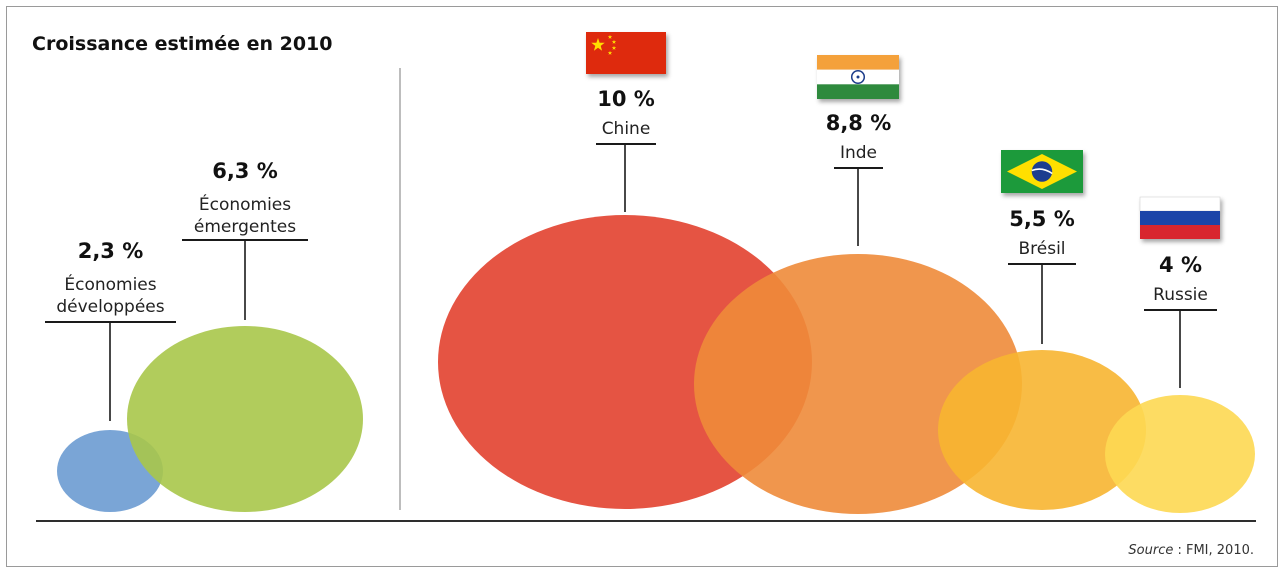 The width and height of the screenshot is (1284, 573). I want to click on category-label-russie-line-1: Russie, so click(1180, 295).